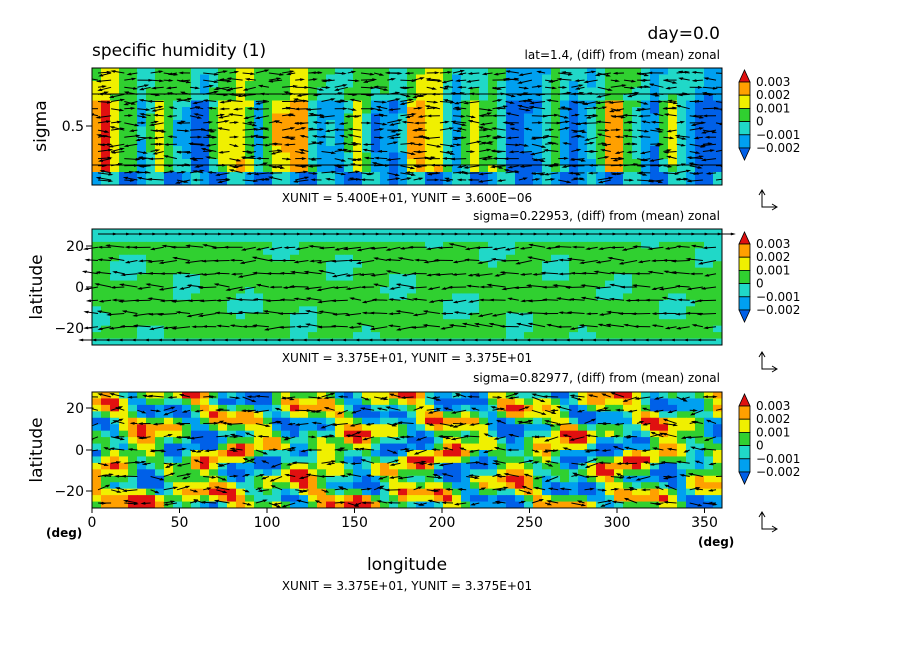 This screenshot has width=904, height=658. I want to click on wind-vector-head, so click(727, 150).